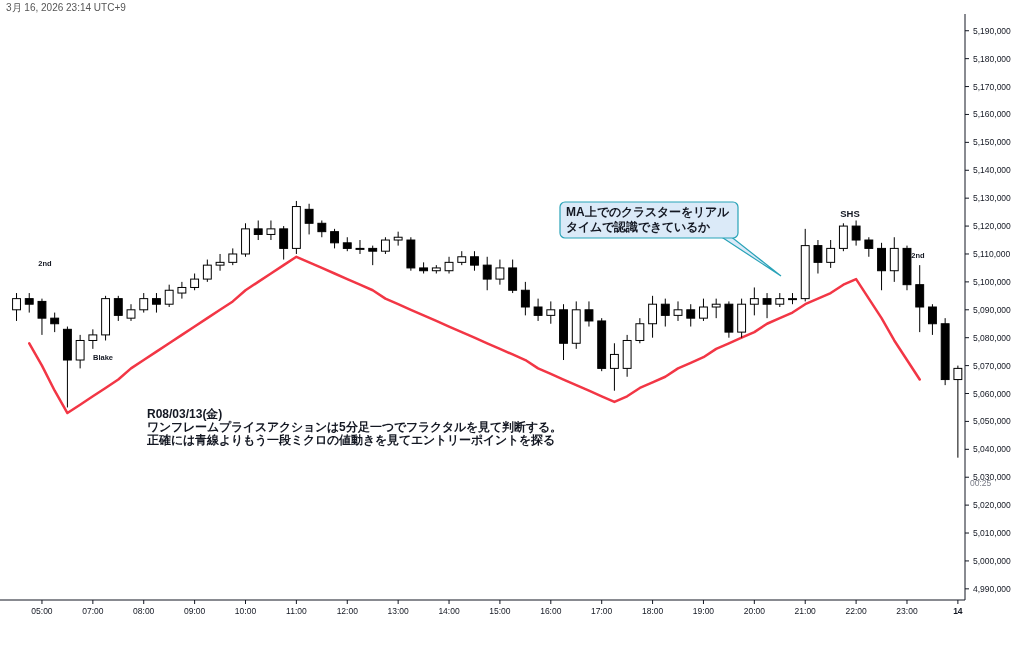  What do you see at coordinates (992, 365) in the screenshot?
I see `y-tick-label: 5,070,000` at bounding box center [992, 365].